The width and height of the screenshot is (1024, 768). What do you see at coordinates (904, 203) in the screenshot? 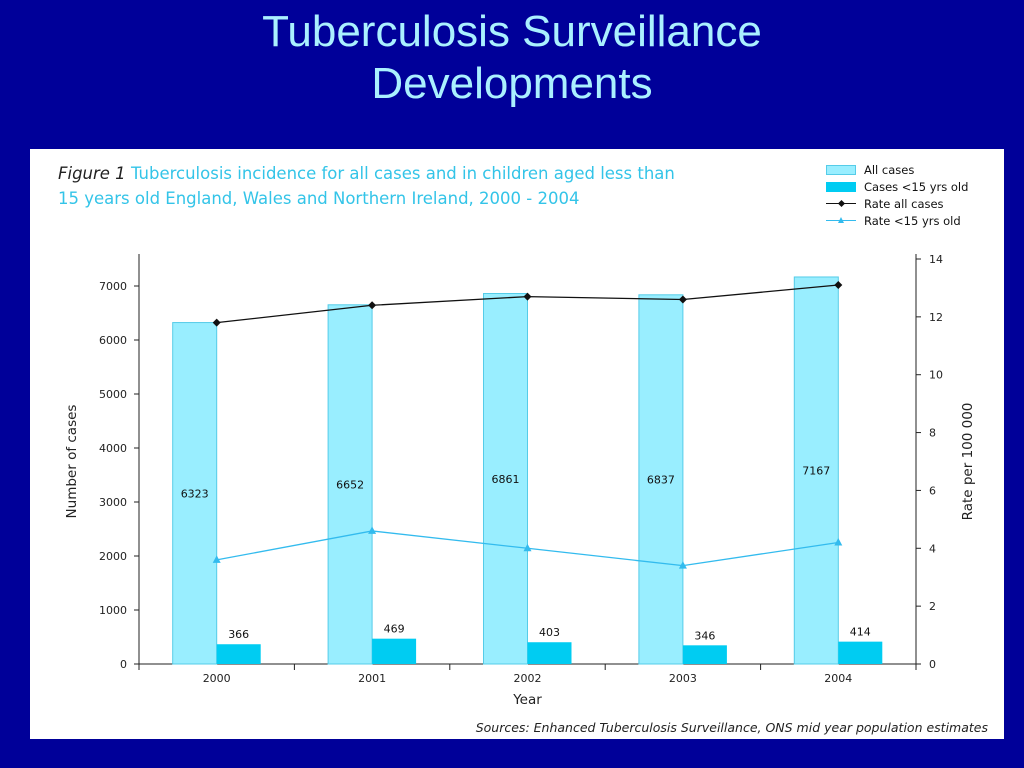
I see `legend-label-rate-all: Rate all cases` at bounding box center [904, 203].